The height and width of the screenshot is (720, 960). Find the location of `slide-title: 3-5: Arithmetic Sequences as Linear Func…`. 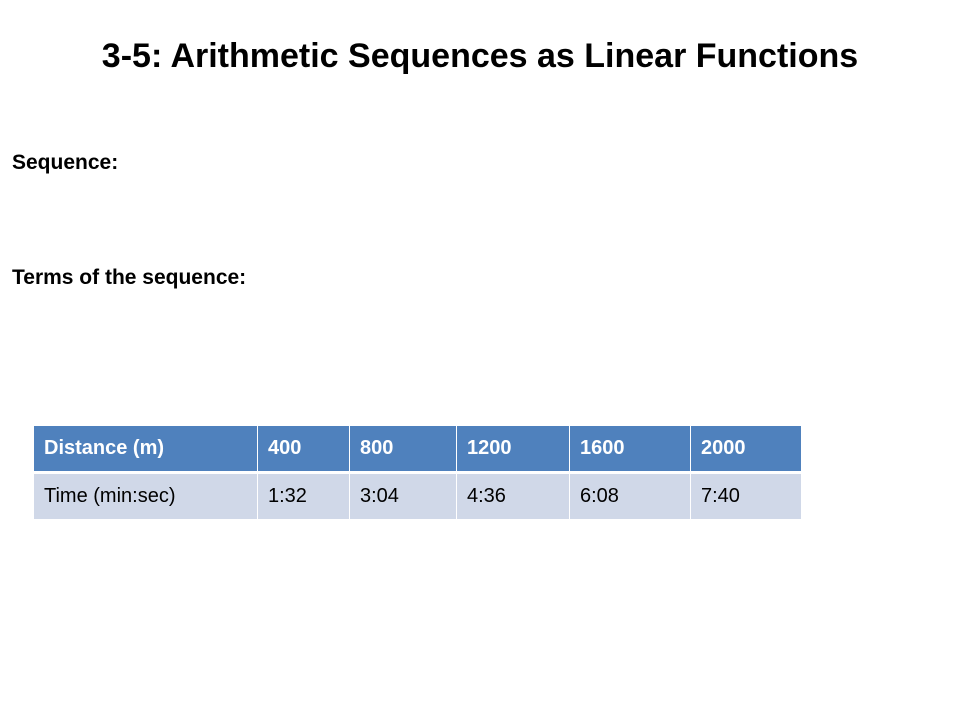

slide-title: 3-5: Arithmetic Sequences as Linear Func… is located at coordinates (480, 56).